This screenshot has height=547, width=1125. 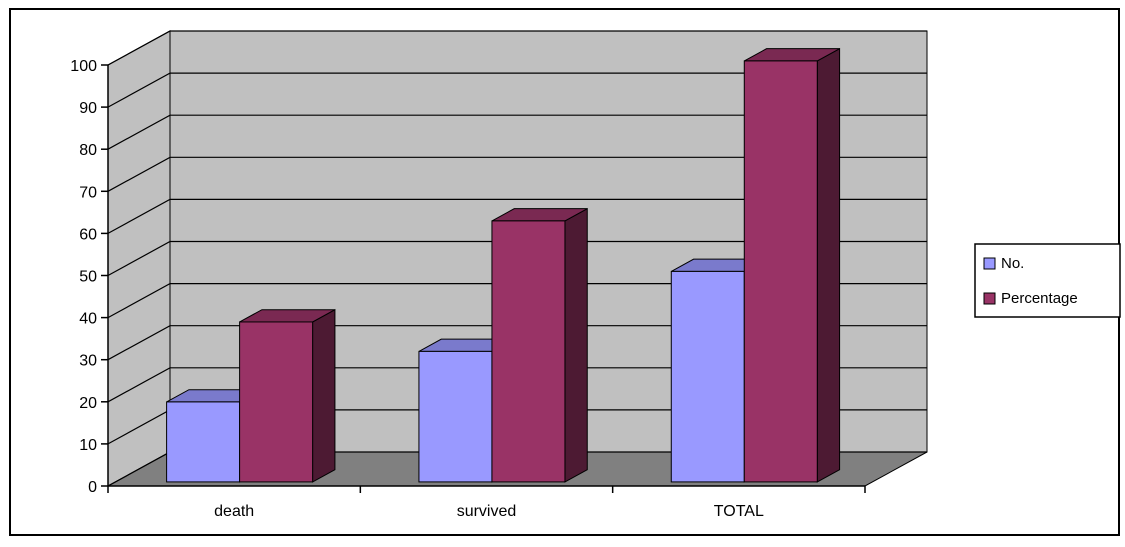 What do you see at coordinates (88, 234) in the screenshot?
I see `y-tick-label: 60` at bounding box center [88, 234].